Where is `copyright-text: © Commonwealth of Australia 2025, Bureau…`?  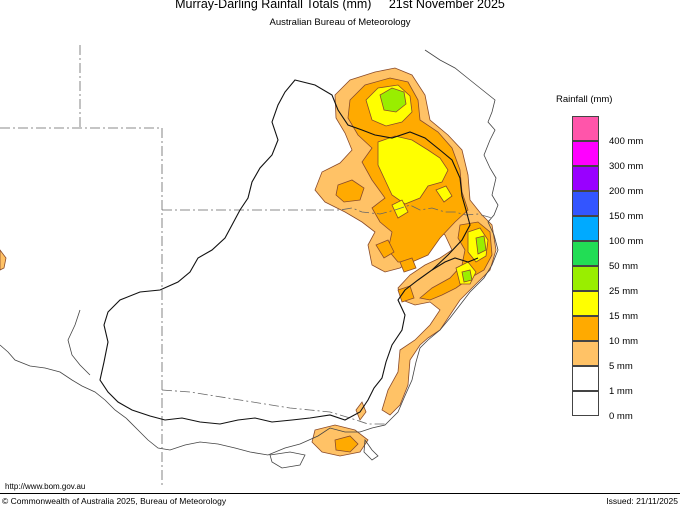
copyright-text: © Commonwealth of Australia 2025, Bureau… is located at coordinates (114, 501).